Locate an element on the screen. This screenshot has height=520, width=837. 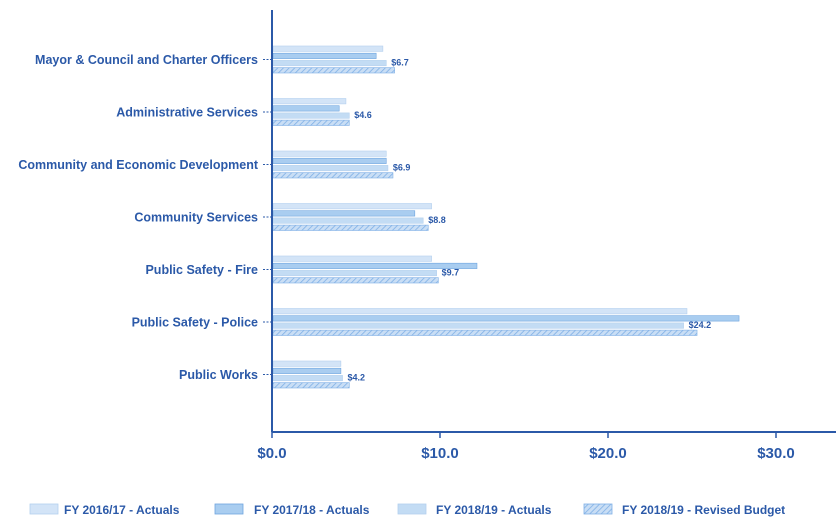
data-label-1: $4.6 is located at coordinates (363, 115).